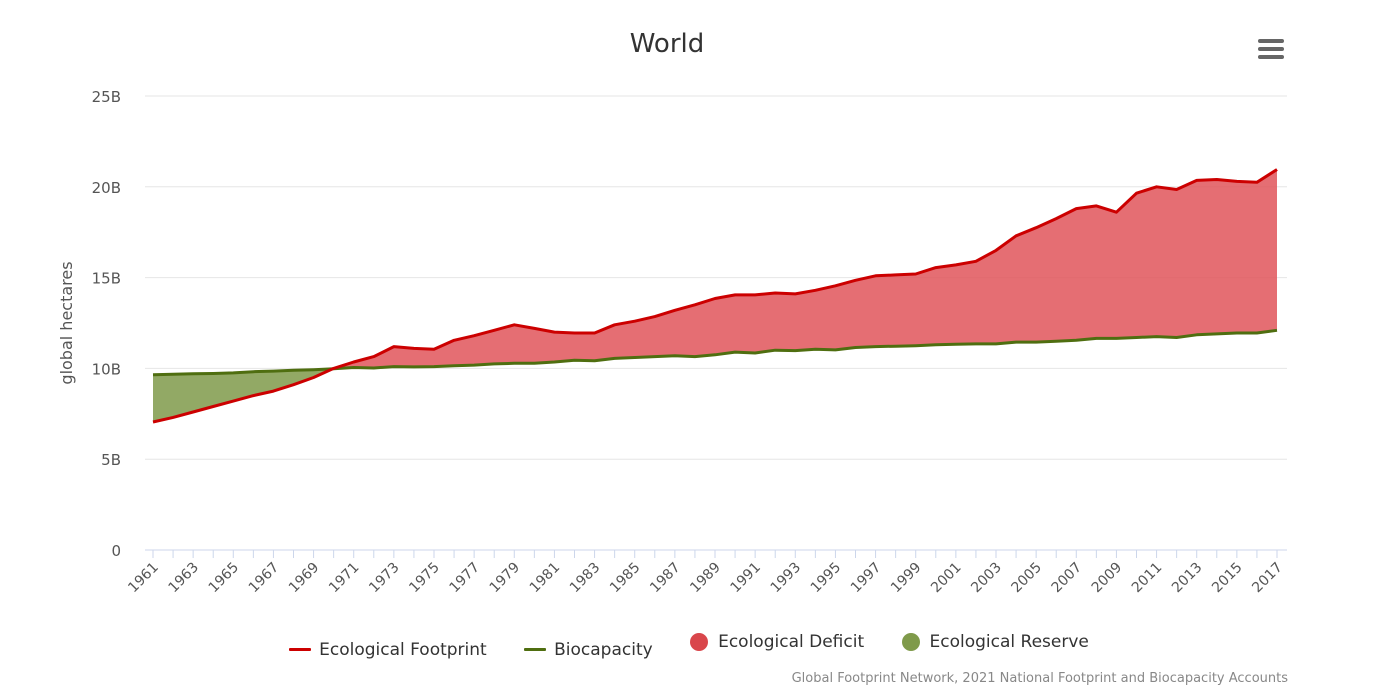 The width and height of the screenshot is (1378, 691). I want to click on y-axis-ticks: 0 5B 10B 15B 20B 25B, so click(106, 324).